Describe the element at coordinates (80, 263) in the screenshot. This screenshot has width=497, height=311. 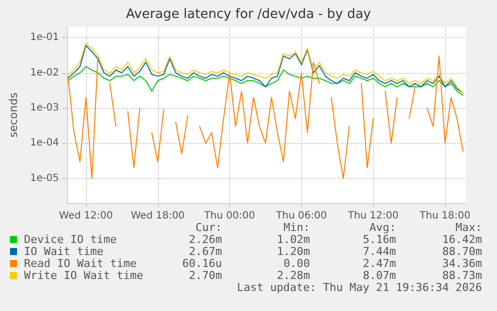
I see `legend-label: Read IO Wait time` at that location.